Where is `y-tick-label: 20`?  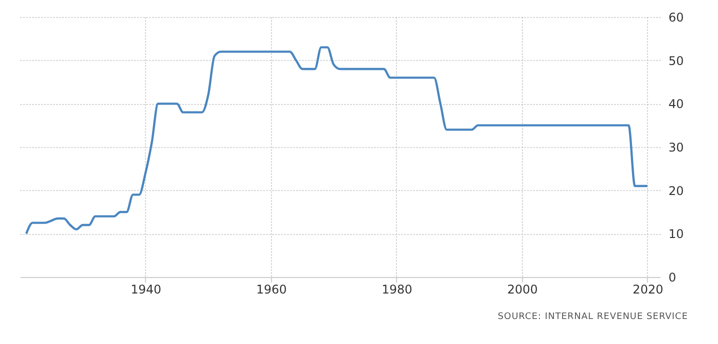 y-tick-label: 20 is located at coordinates (676, 191).